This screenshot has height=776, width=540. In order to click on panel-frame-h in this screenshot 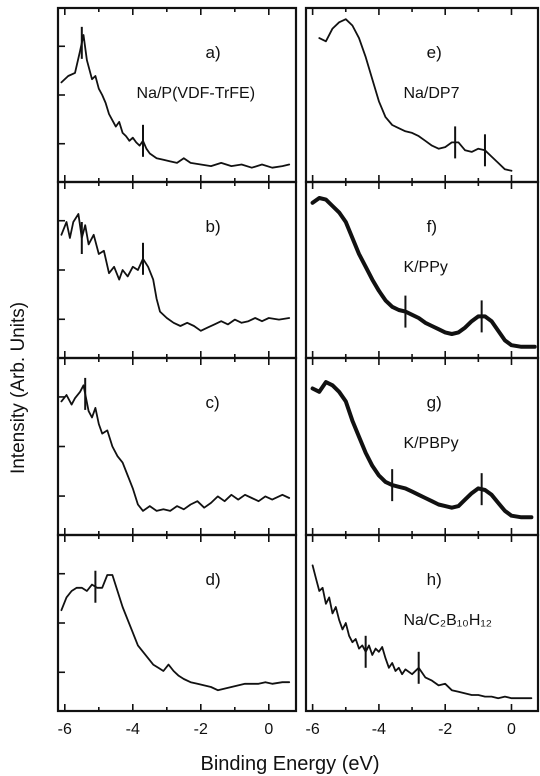, I will do `click(422, 623)`.